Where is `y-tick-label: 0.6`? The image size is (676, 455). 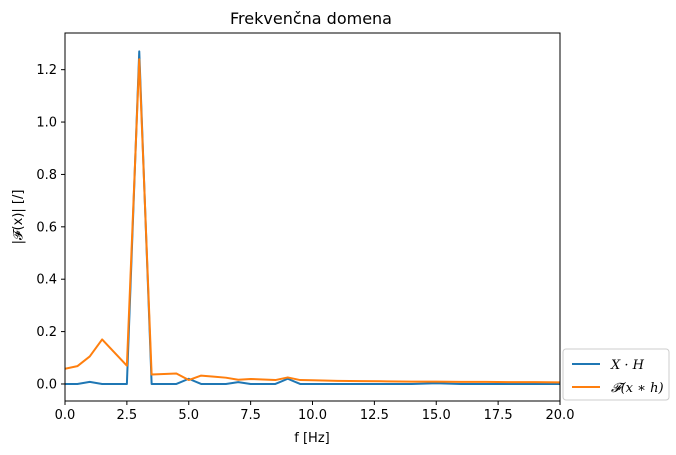
y-tick-label: 0.6 is located at coordinates (46, 227).